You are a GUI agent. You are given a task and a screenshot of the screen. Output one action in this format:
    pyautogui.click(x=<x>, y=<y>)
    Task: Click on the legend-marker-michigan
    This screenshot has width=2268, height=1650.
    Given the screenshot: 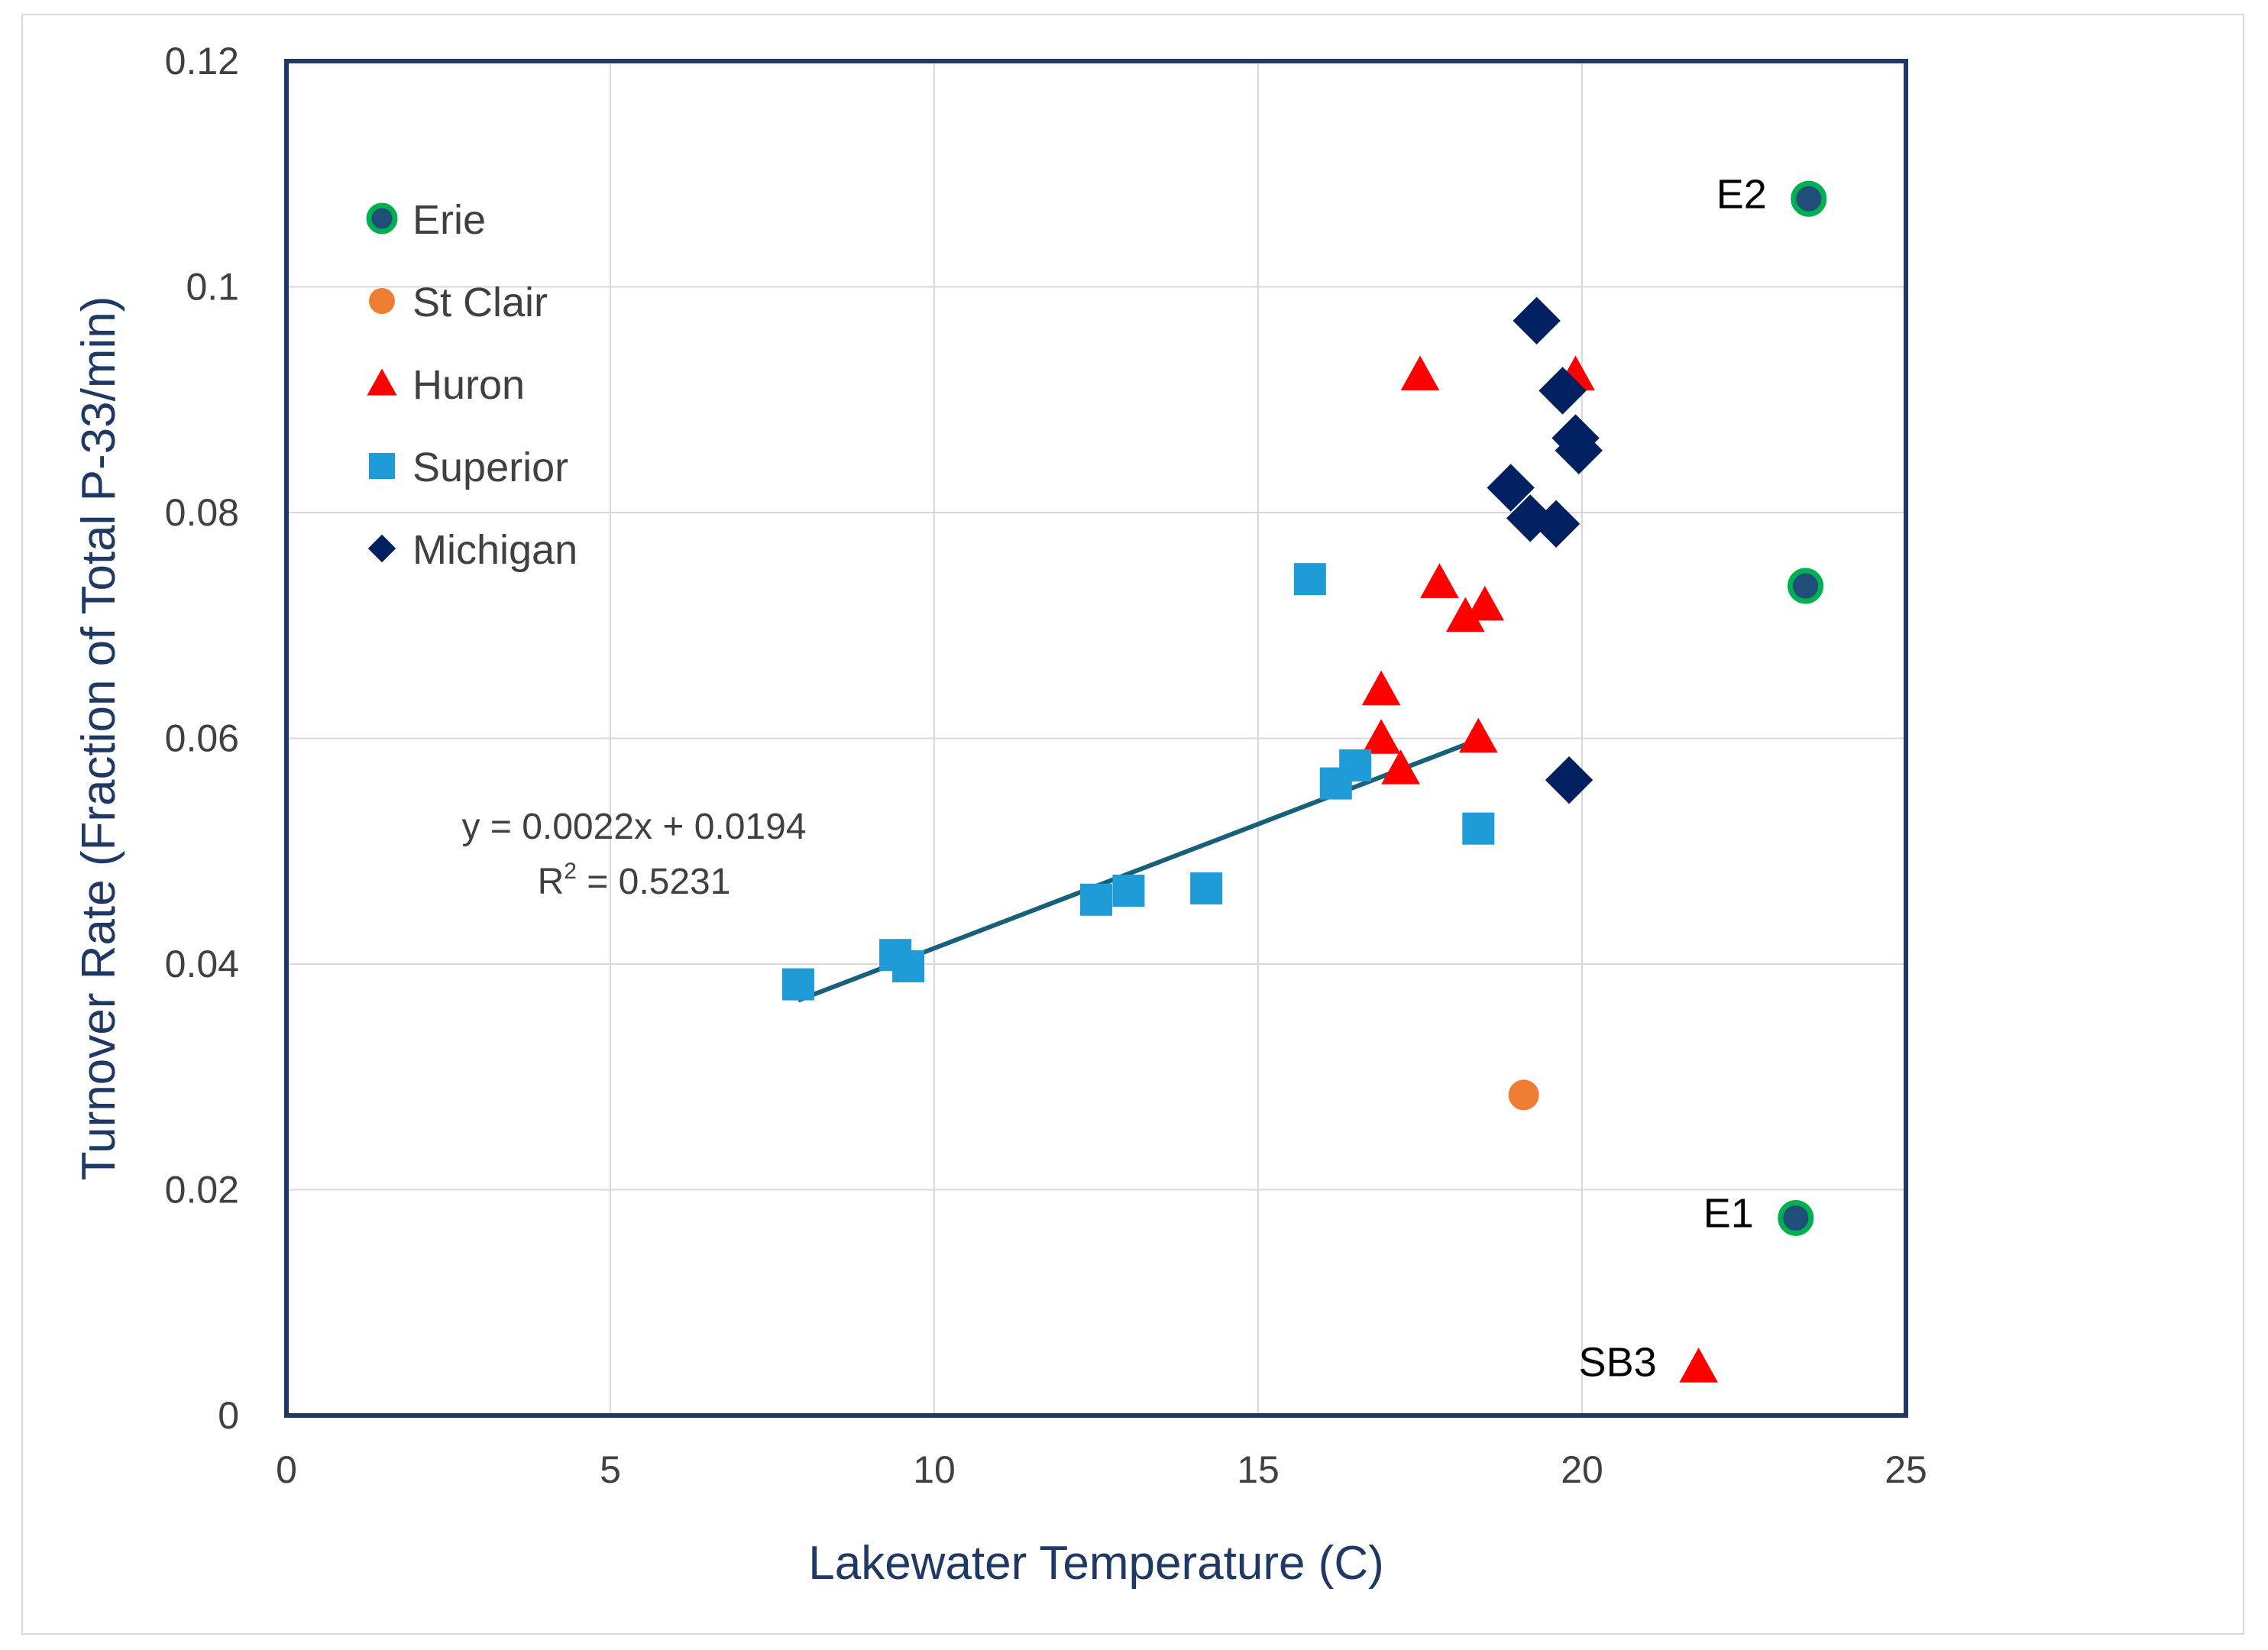 What is the action you would take?
    pyautogui.click(x=381, y=548)
    